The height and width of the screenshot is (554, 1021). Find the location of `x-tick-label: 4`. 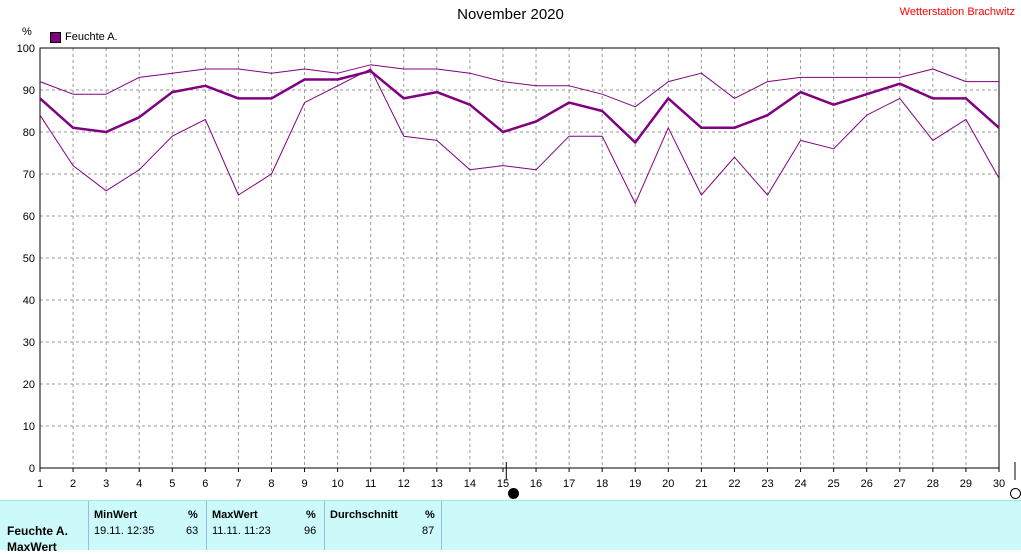

x-tick-label: 4 is located at coordinates (139, 484).